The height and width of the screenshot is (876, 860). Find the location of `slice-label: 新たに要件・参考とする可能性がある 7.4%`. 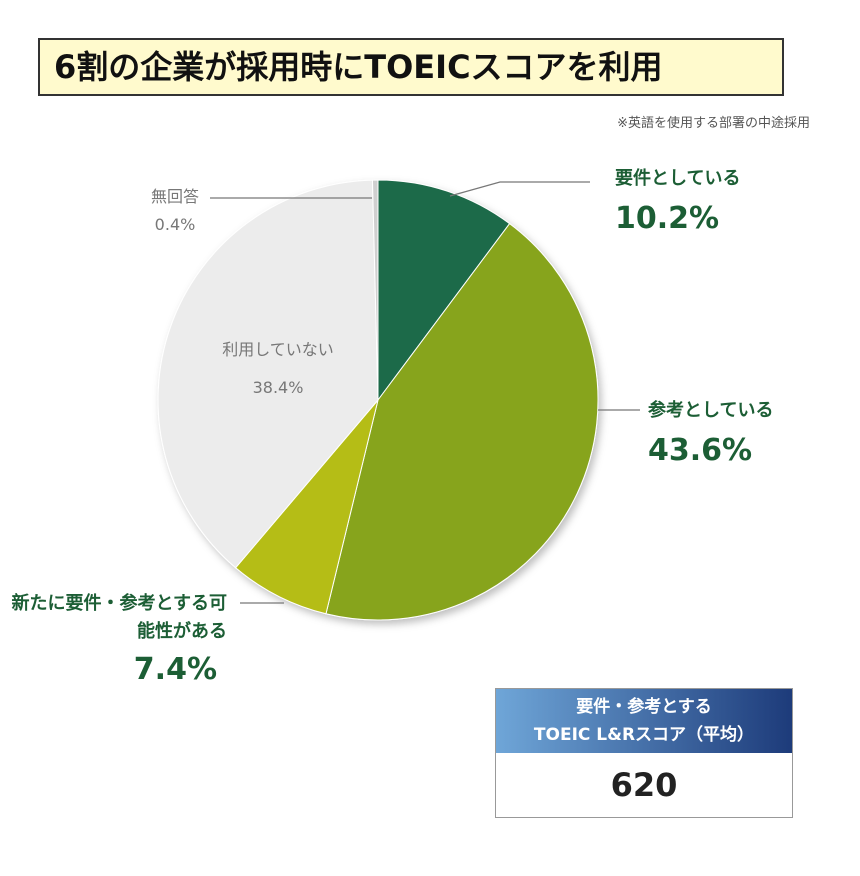

slice-label: 新たに要件・参考とする可能性がある 7.4% is located at coordinates (116, 638).